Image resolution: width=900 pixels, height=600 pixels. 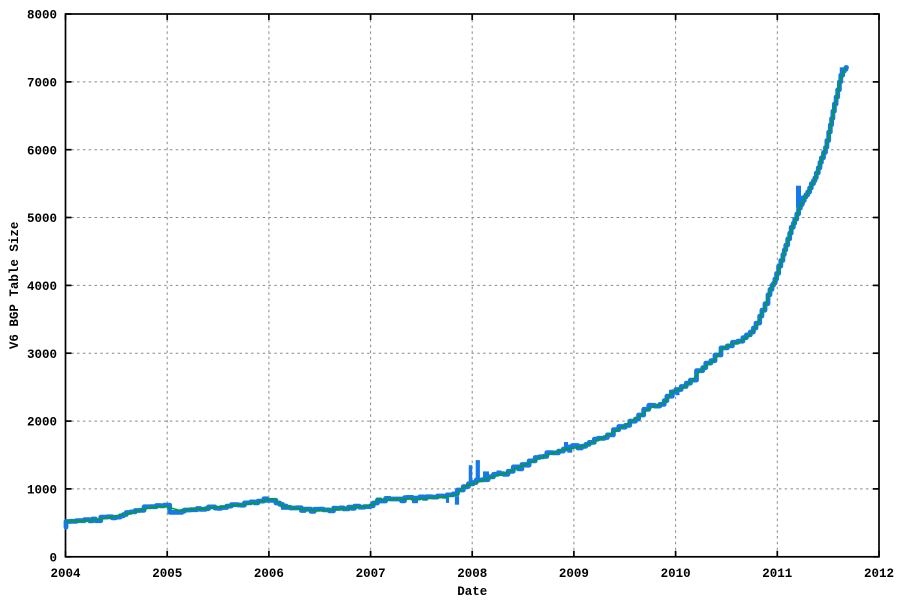 I want to click on svg-text: 5000, so click(x=42, y=219).